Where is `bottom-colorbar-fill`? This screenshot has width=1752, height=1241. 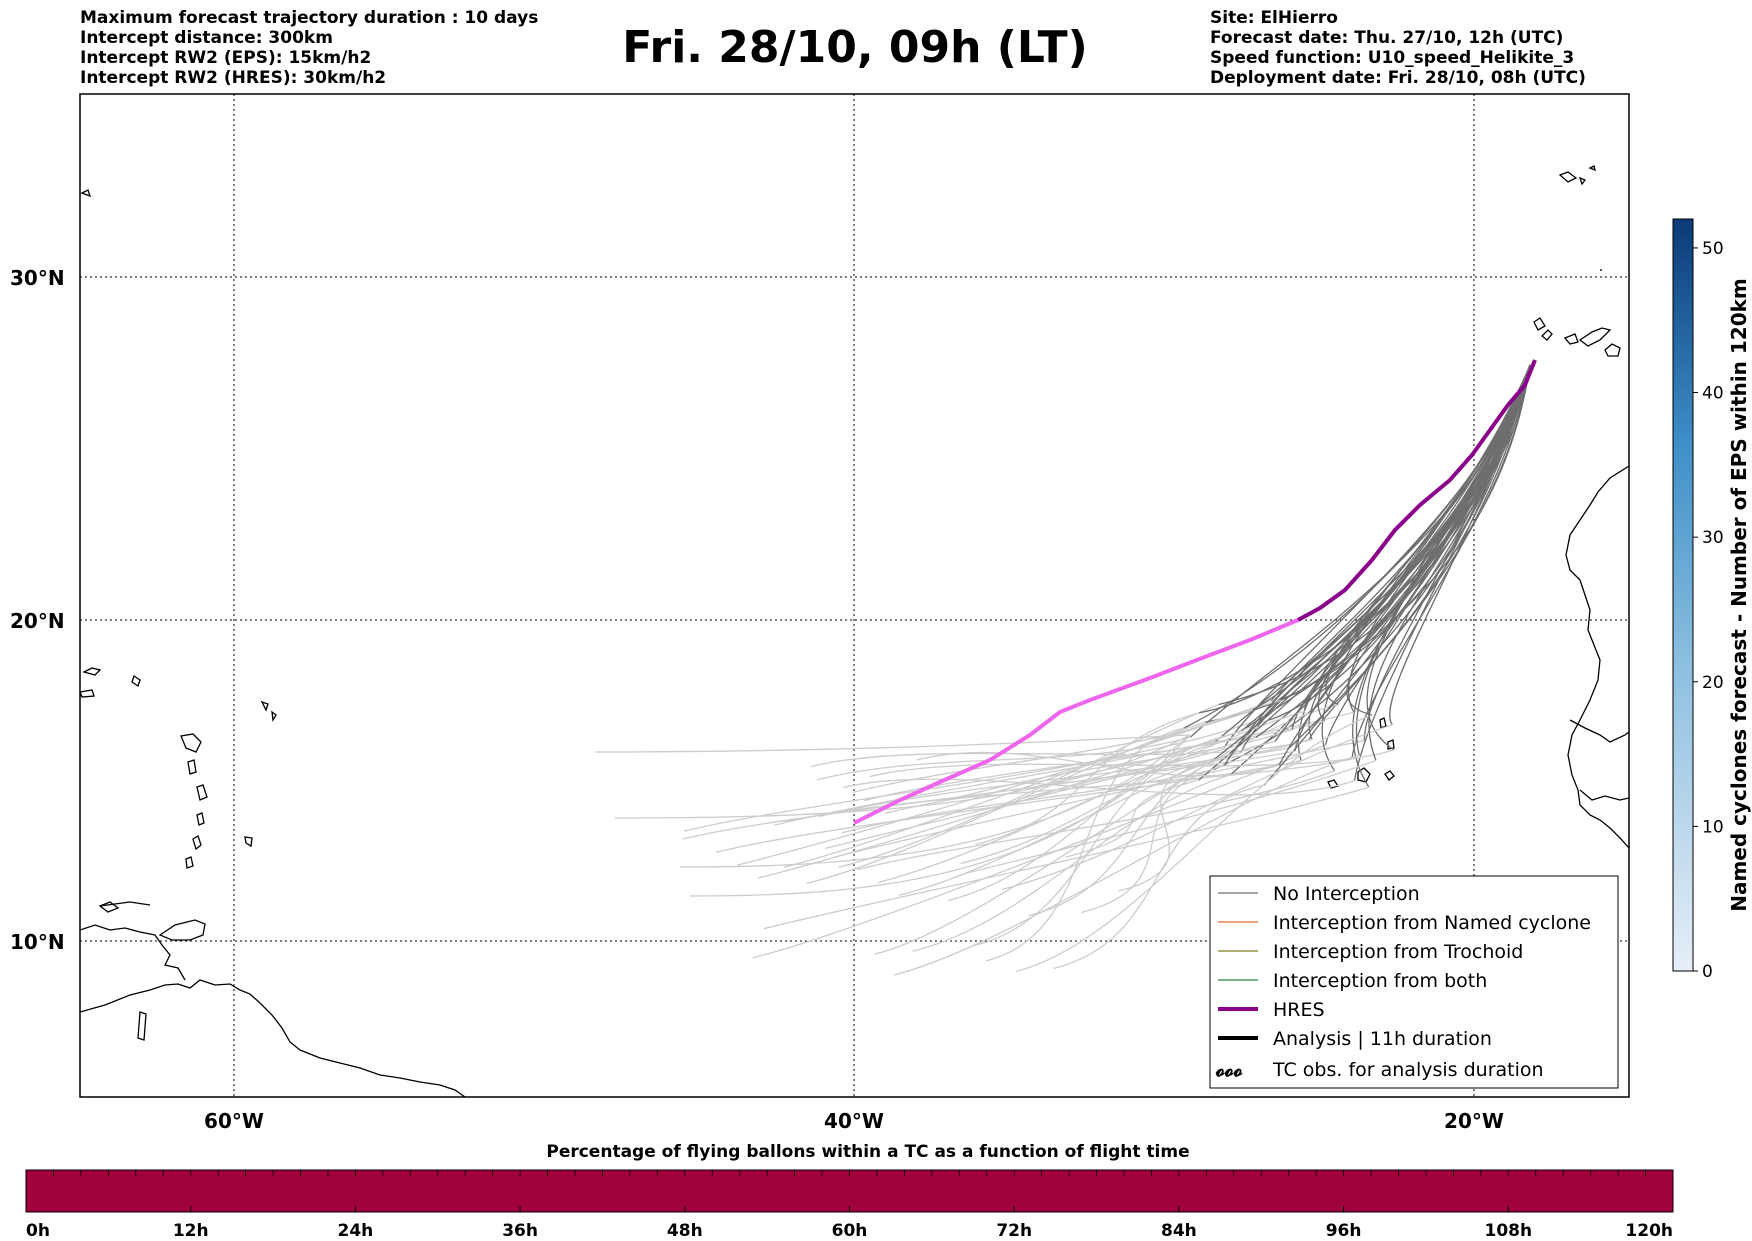
bottom-colorbar-fill is located at coordinates (849, 1191).